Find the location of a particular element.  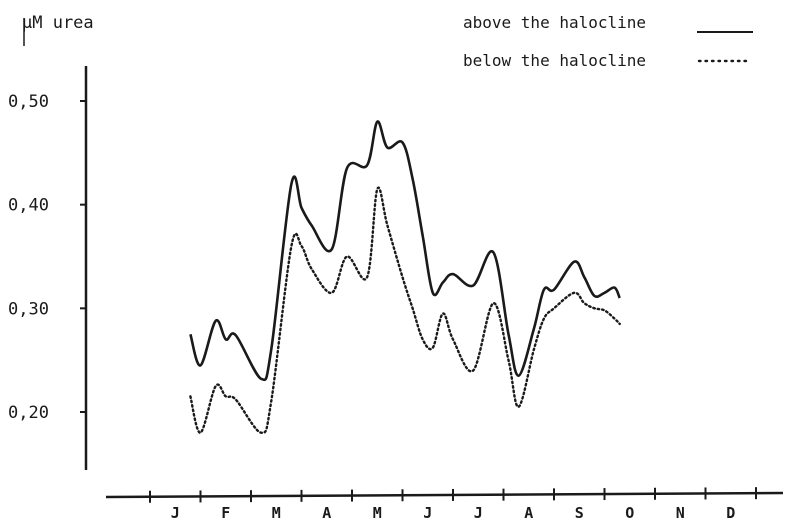

y-tick-label: 0,50 is located at coordinates (28, 102).